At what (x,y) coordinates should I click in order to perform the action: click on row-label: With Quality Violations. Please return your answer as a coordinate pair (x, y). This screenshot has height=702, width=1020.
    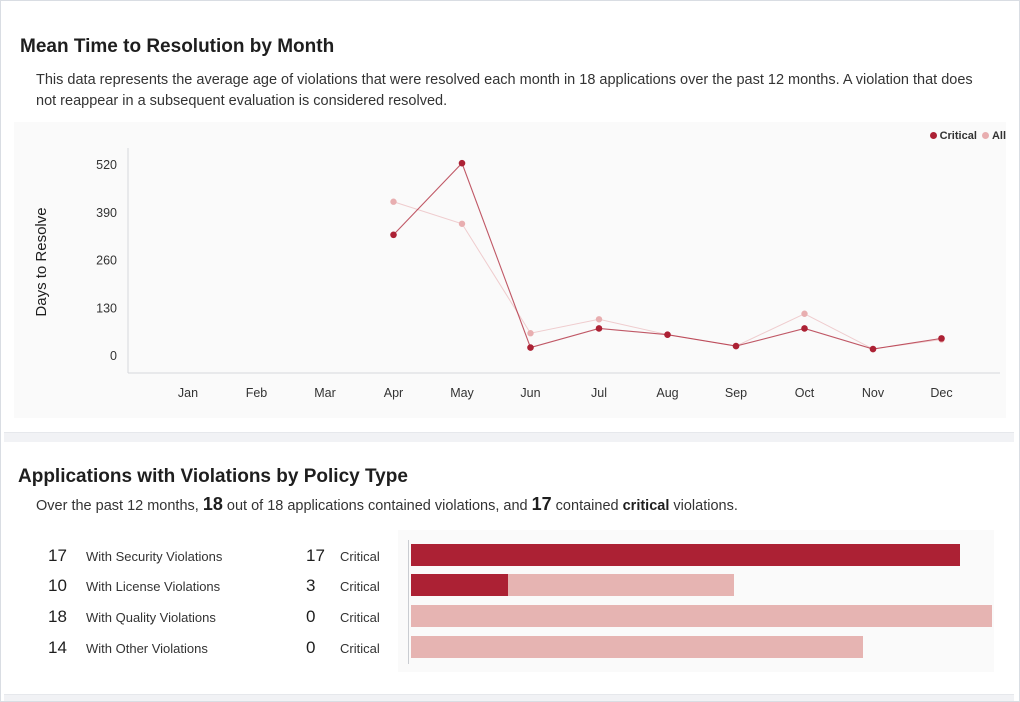
    Looking at the image, I should click on (151, 617).